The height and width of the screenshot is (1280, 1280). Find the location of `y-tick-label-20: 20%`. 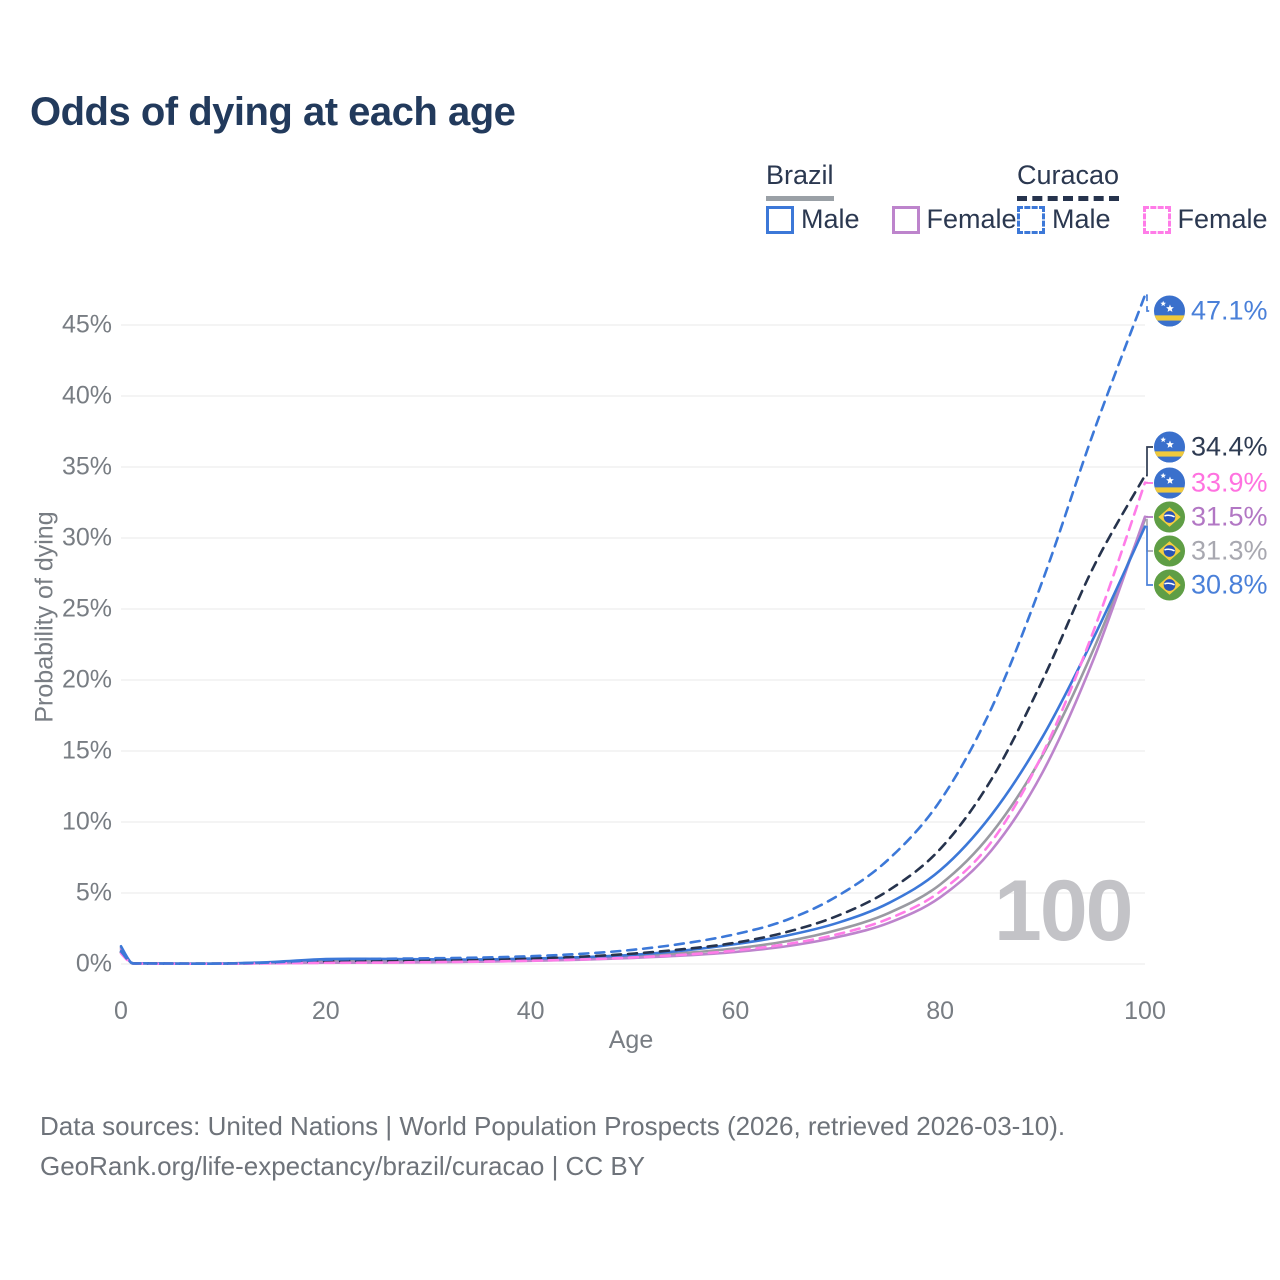

y-tick-label-20: 20% is located at coordinates (86, 679).